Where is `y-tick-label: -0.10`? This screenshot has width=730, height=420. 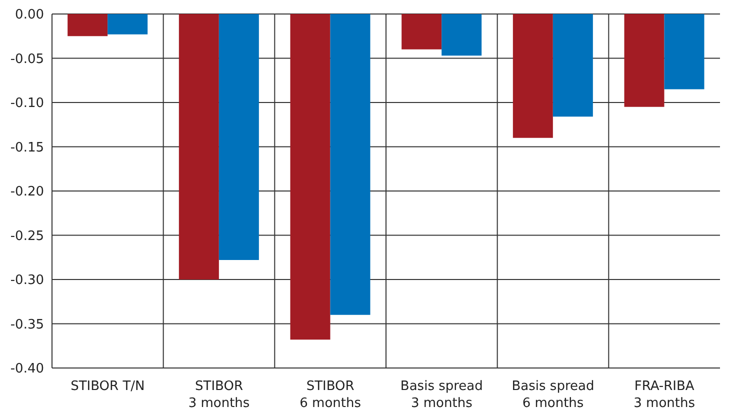 y-tick-label: -0.10 is located at coordinates (27, 104).